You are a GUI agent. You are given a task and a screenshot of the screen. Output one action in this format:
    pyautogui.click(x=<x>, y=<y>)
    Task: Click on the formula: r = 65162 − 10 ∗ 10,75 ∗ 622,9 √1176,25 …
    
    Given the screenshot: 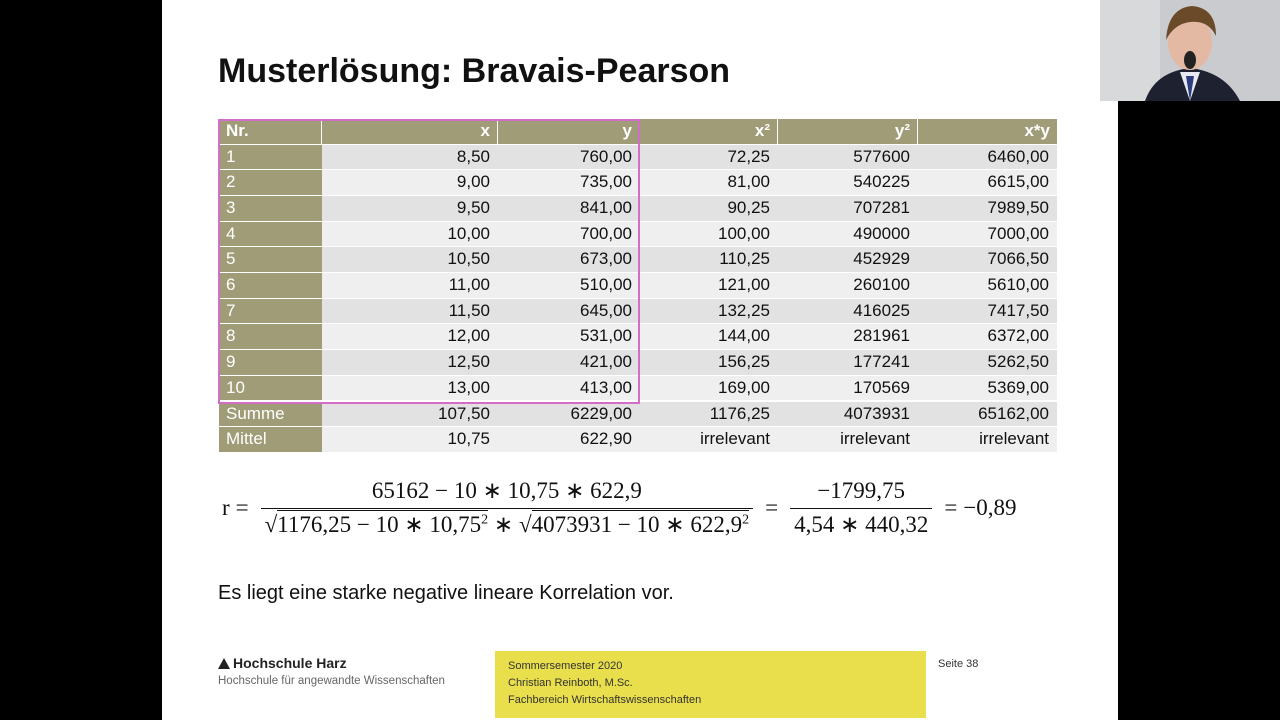 What is the action you would take?
    pyautogui.click(x=619, y=508)
    